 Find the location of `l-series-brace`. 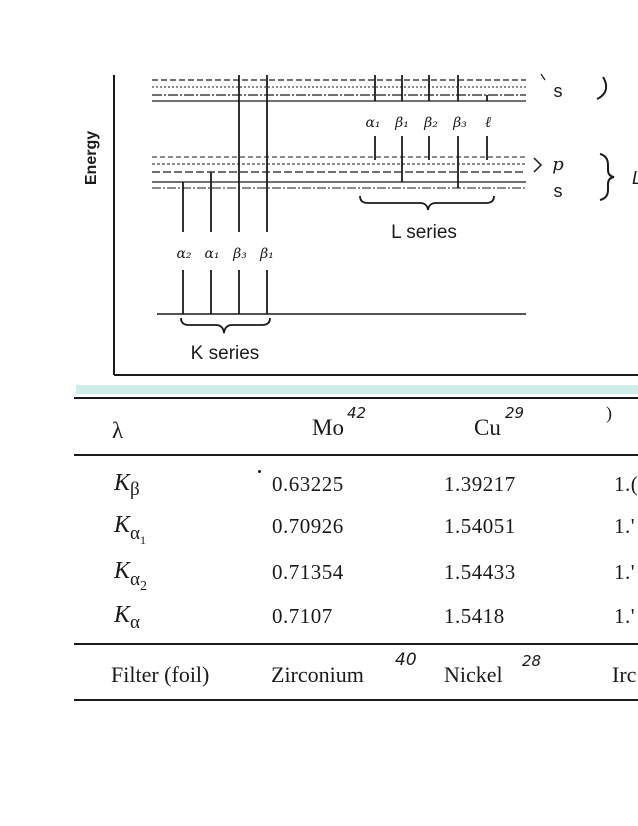

l-series-brace is located at coordinates (427, 203).